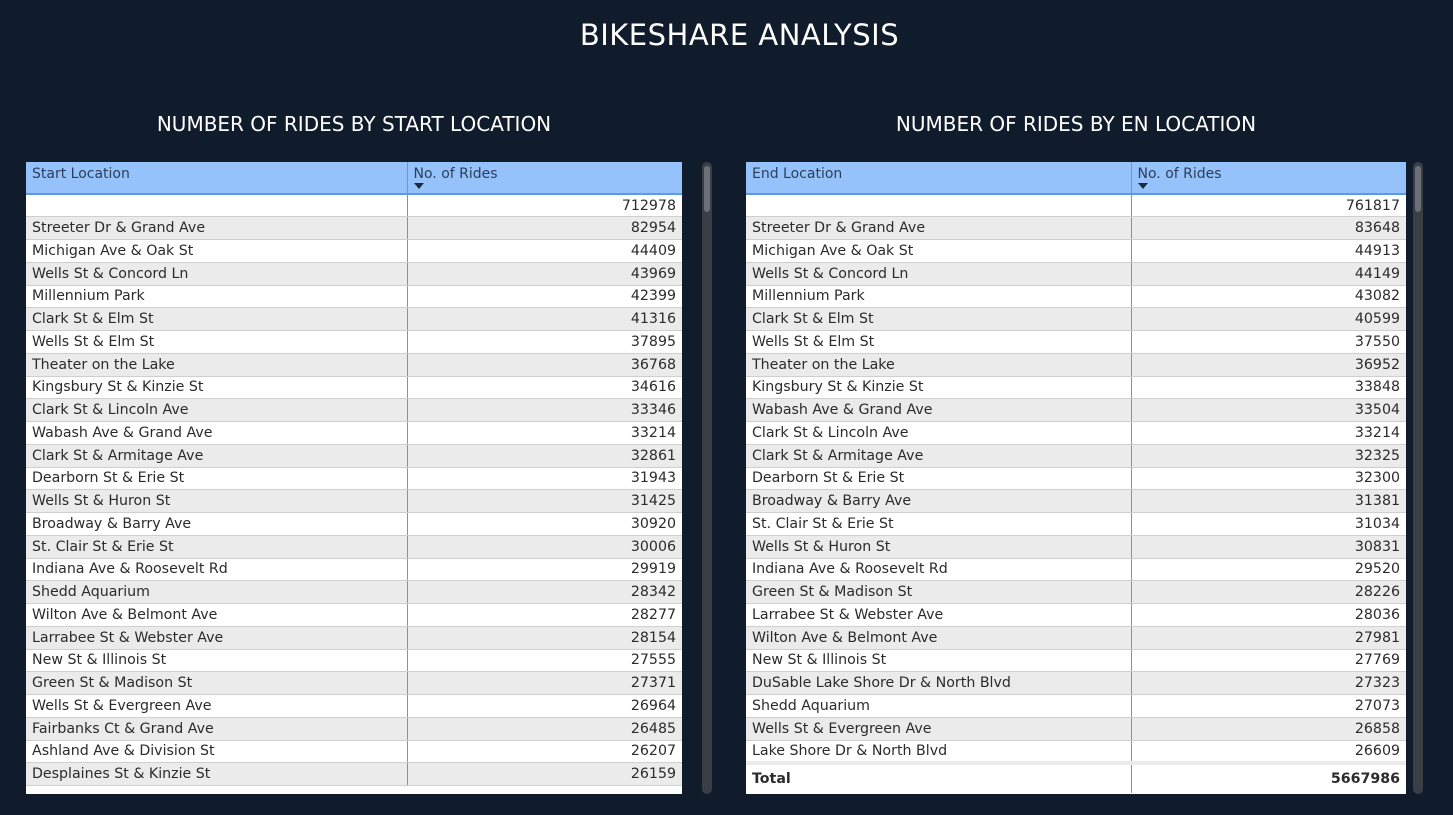  I want to click on table-row: Ashland Ave & Division St 26207, so click(354, 752).